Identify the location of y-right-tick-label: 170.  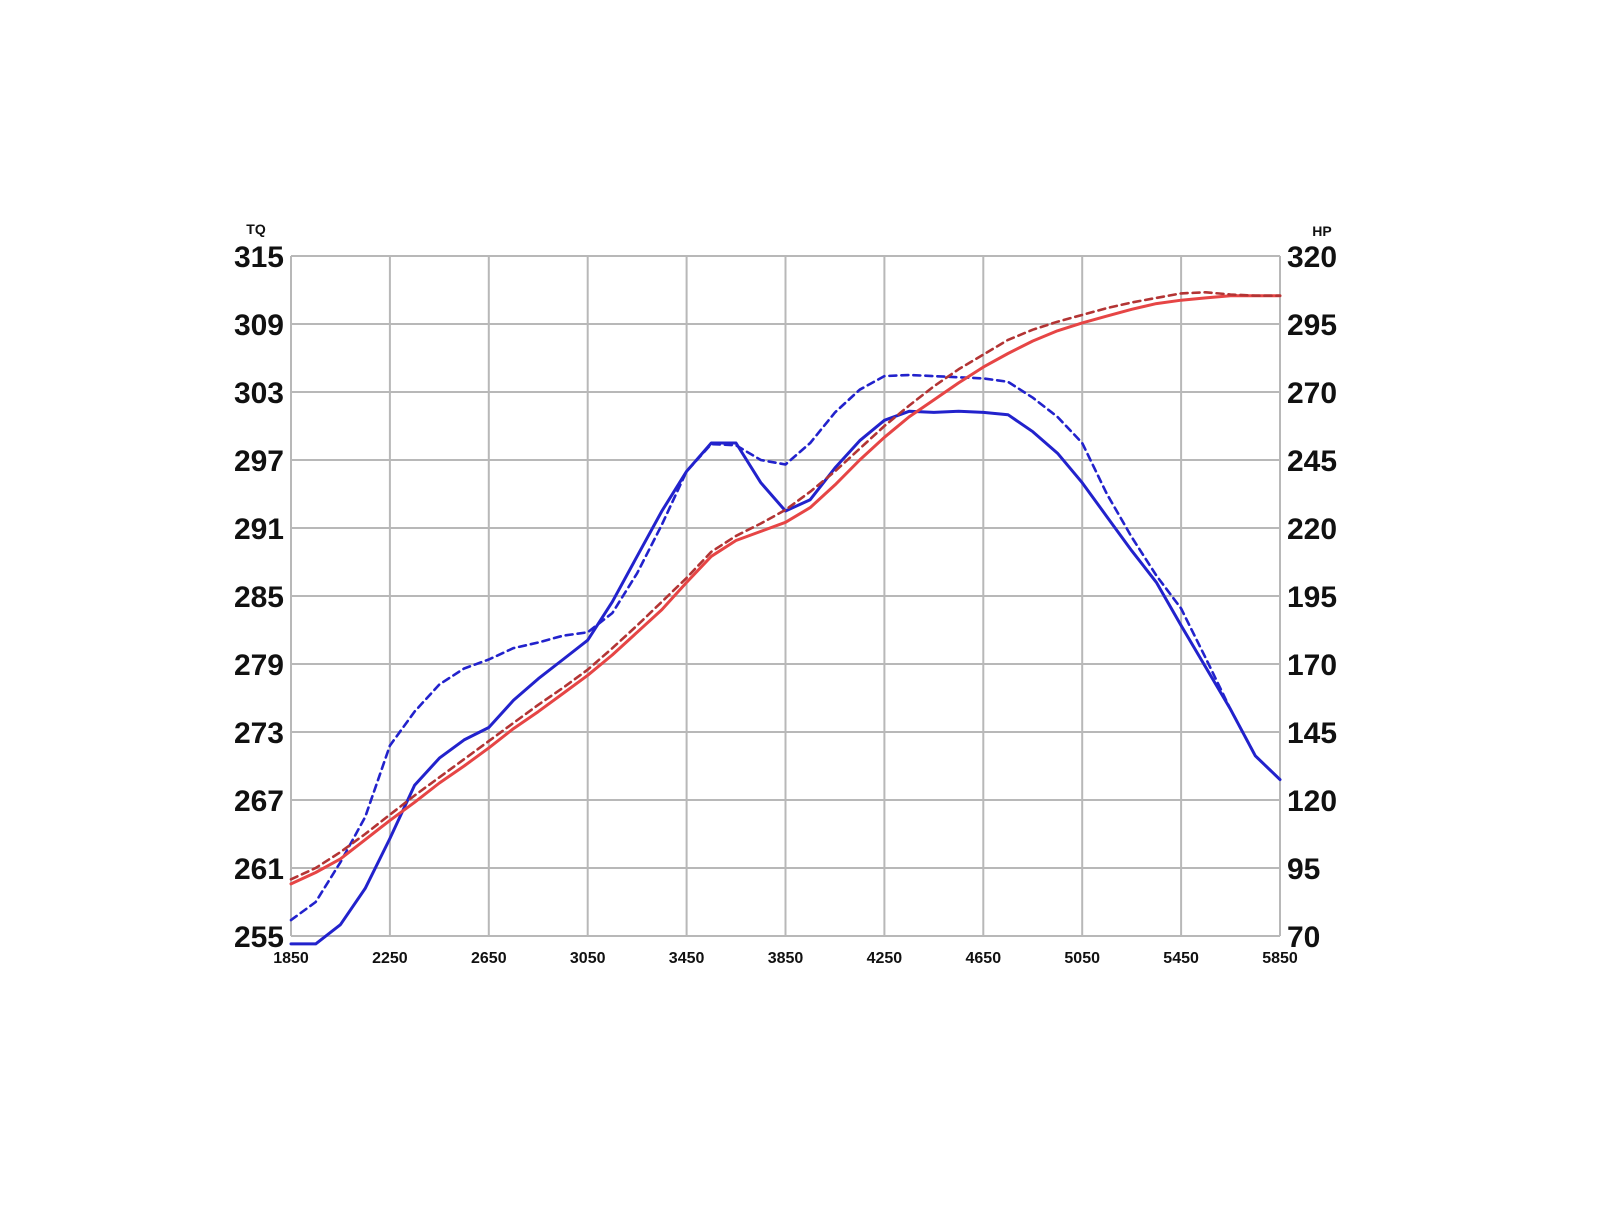
(1312, 665).